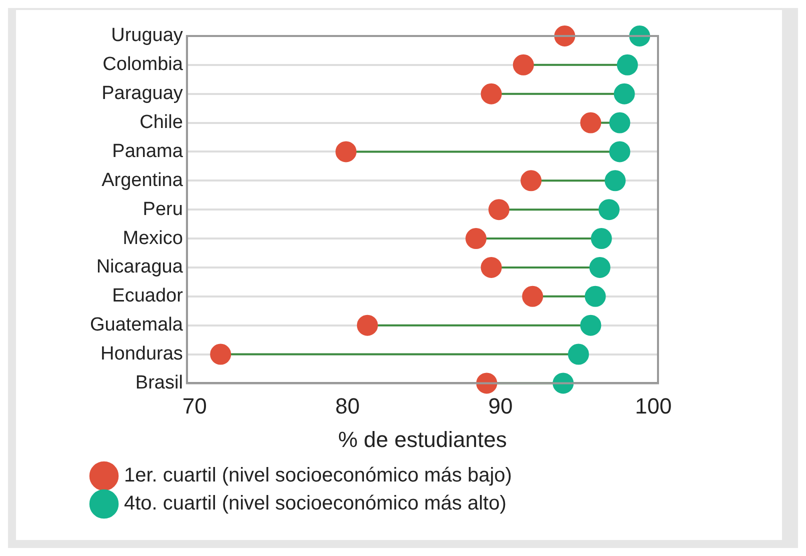  I want to click on y-tick-label: Guatemala, so click(137, 325).